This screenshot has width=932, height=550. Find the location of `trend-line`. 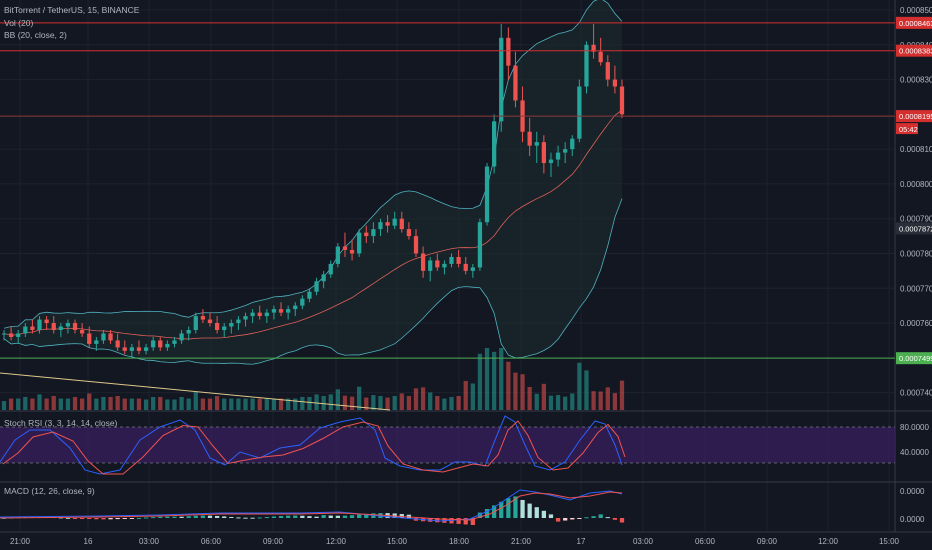

trend-line is located at coordinates (195, 391).